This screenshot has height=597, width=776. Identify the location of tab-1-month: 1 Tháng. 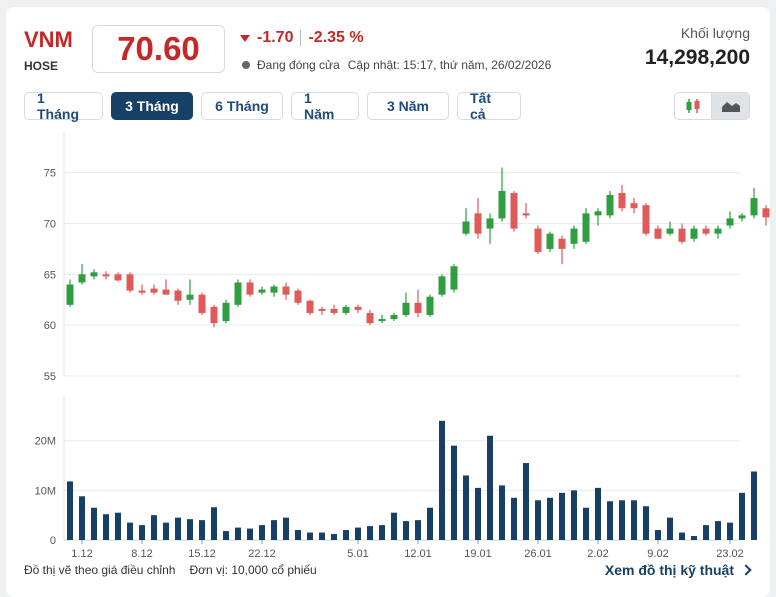
(63, 106).